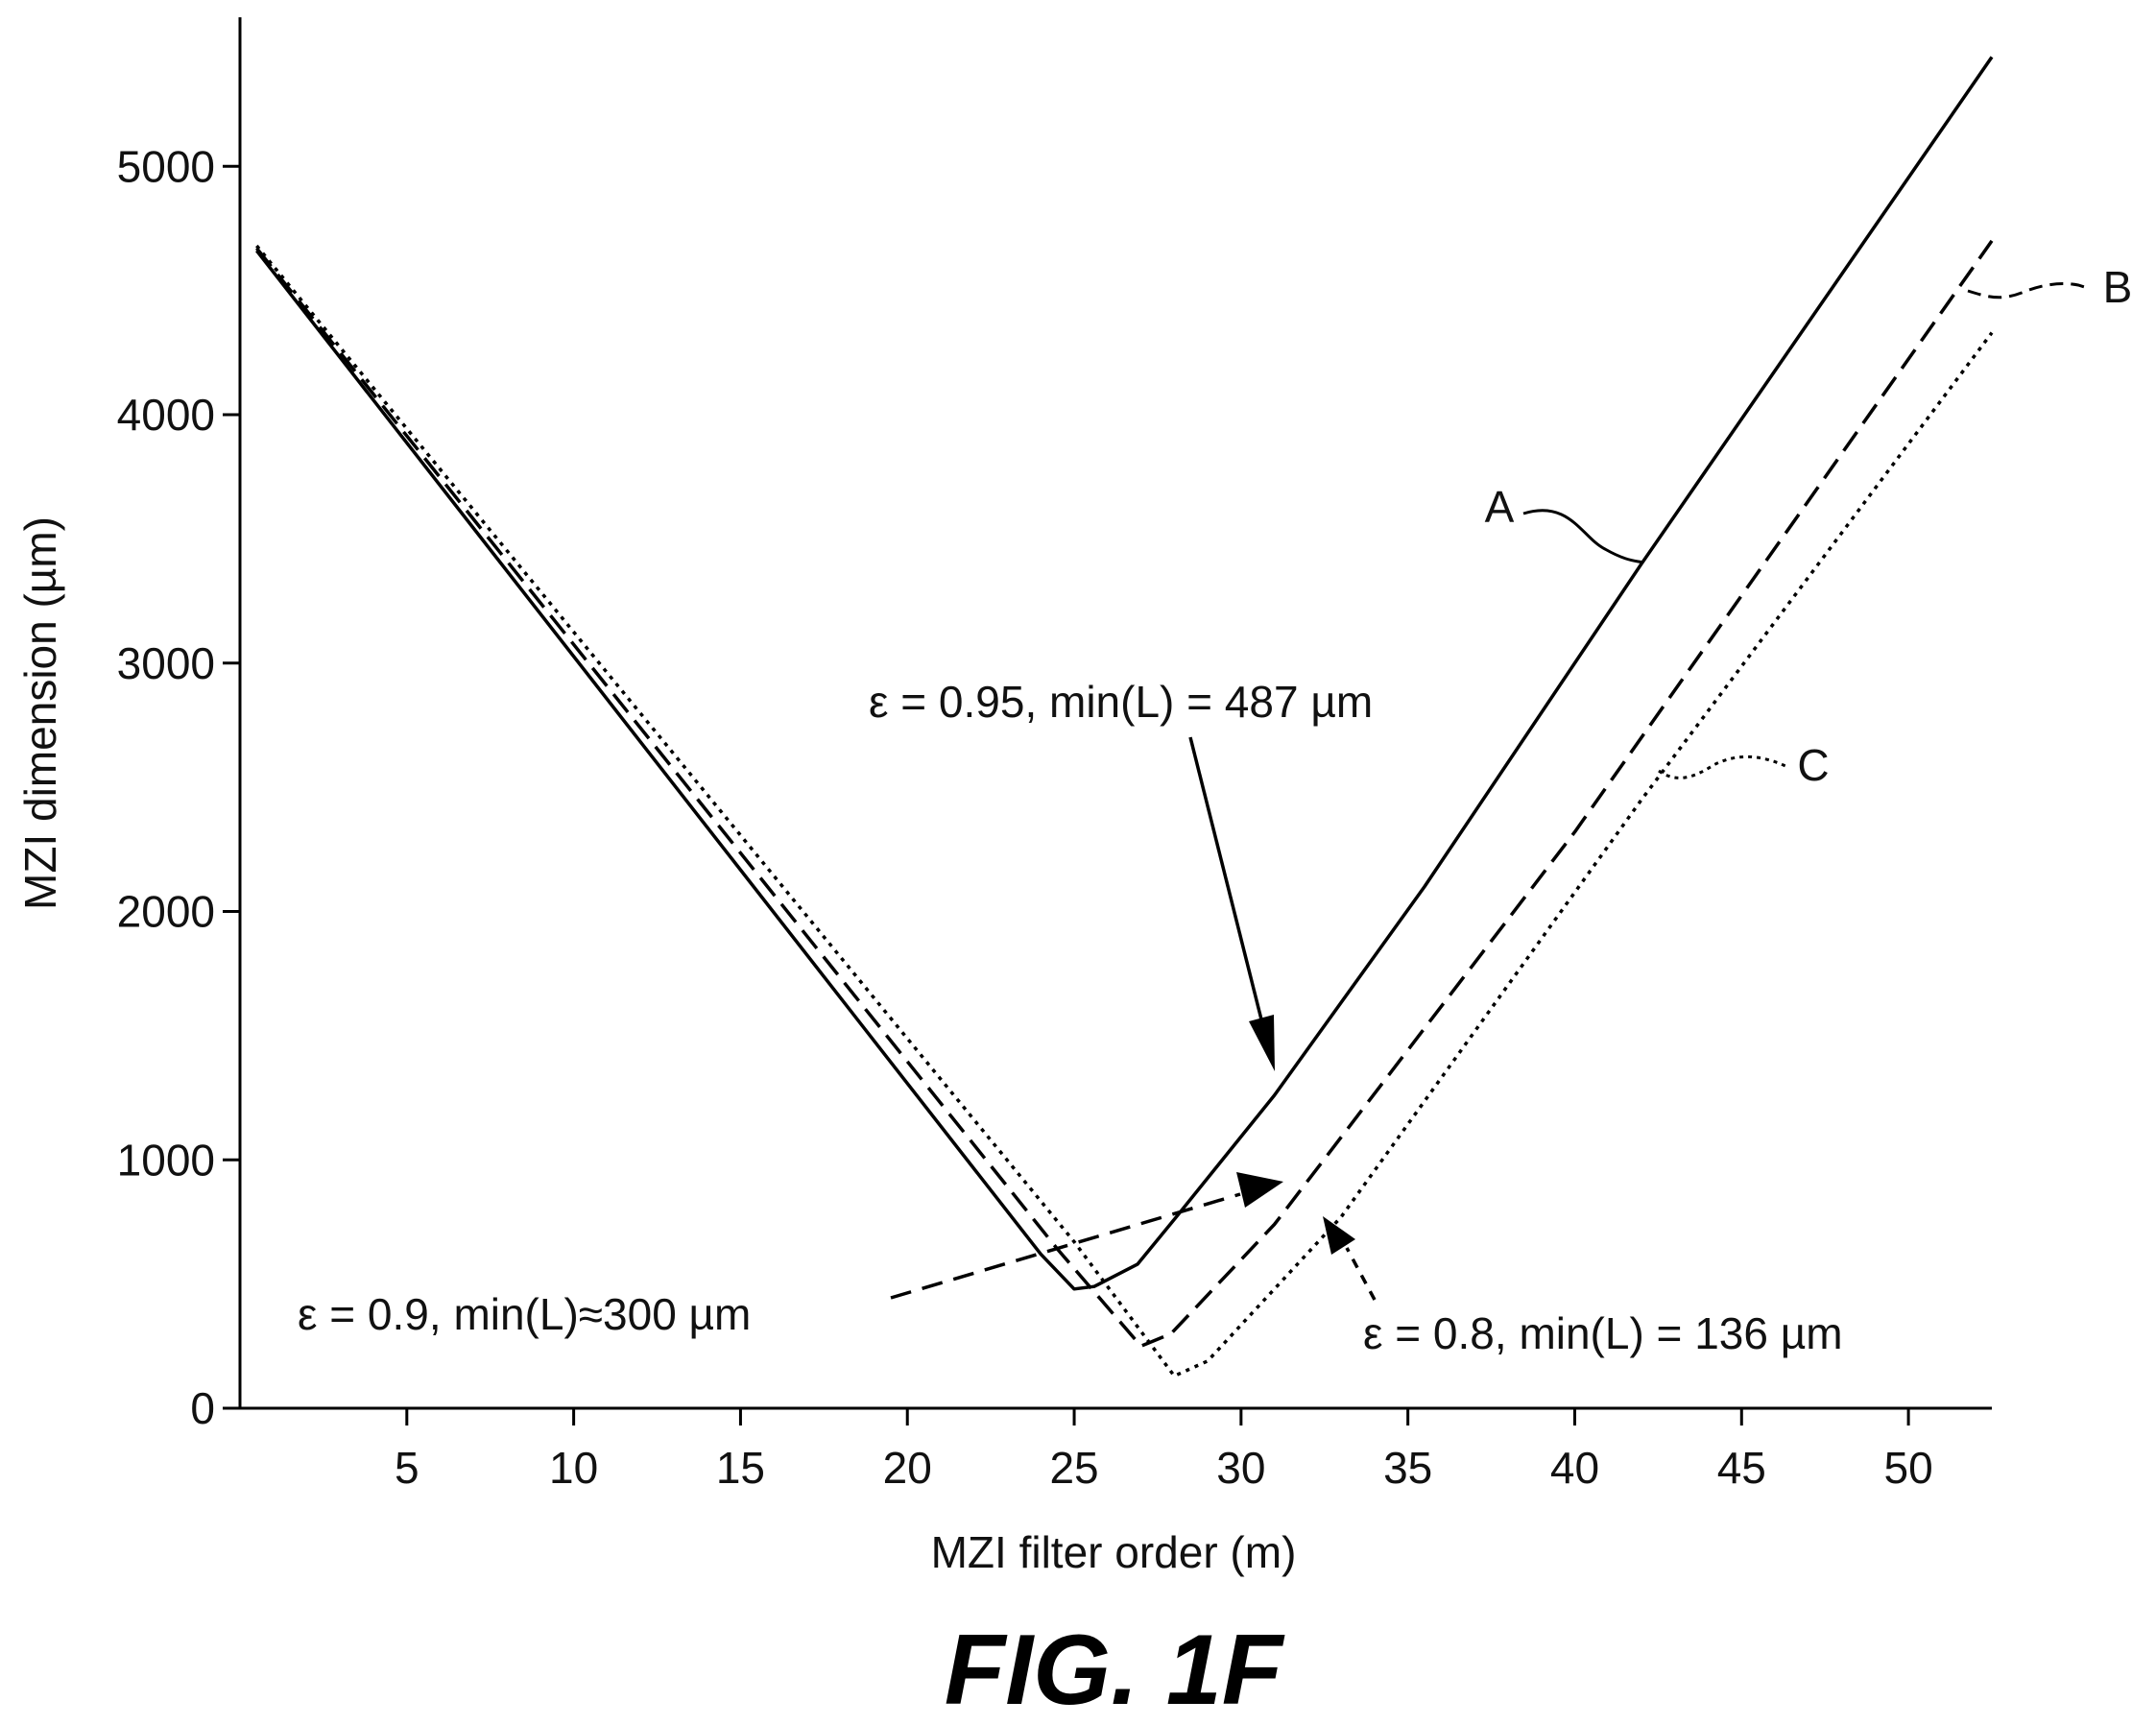 This screenshot has height=1725, width=2156. I want to click on y-tick-label: 2000, so click(166, 912).